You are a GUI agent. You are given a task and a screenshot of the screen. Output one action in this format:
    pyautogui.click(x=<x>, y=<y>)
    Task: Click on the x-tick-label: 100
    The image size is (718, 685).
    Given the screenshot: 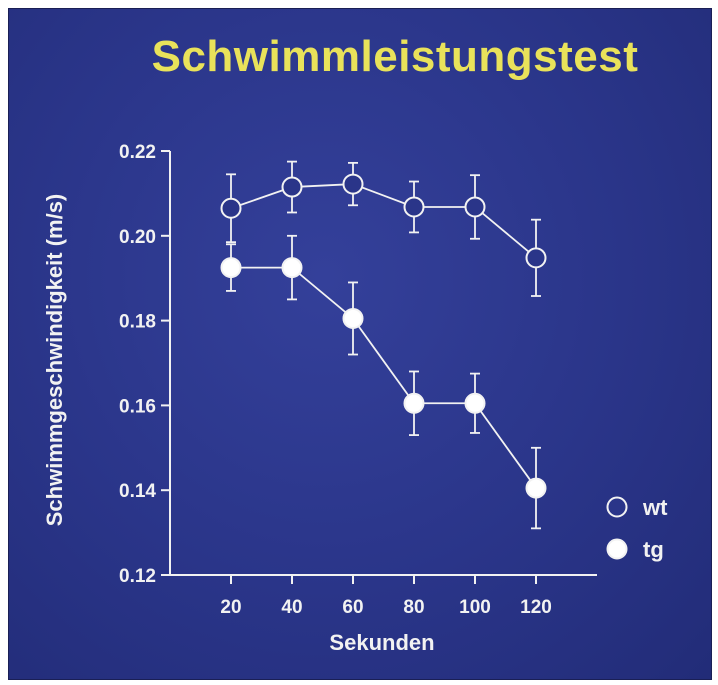 What is the action you would take?
    pyautogui.click(x=475, y=607)
    